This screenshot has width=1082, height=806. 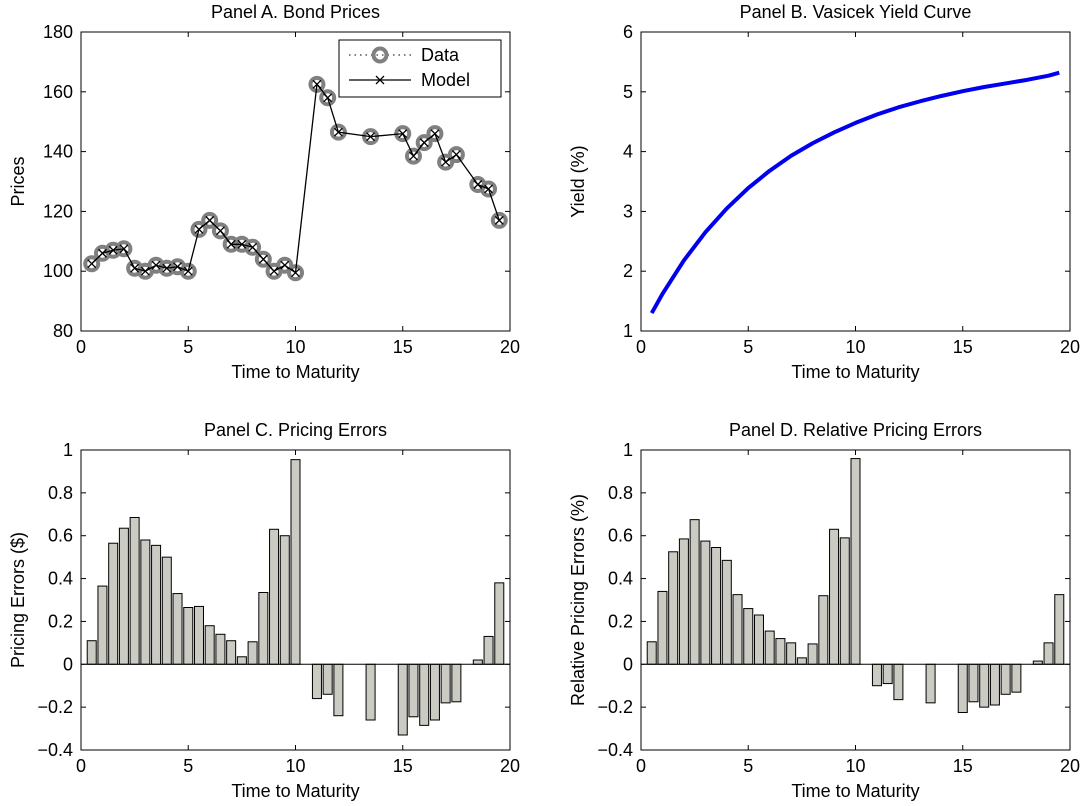 I want to click on panel-a-legend-model-marker, so click(x=380, y=80).